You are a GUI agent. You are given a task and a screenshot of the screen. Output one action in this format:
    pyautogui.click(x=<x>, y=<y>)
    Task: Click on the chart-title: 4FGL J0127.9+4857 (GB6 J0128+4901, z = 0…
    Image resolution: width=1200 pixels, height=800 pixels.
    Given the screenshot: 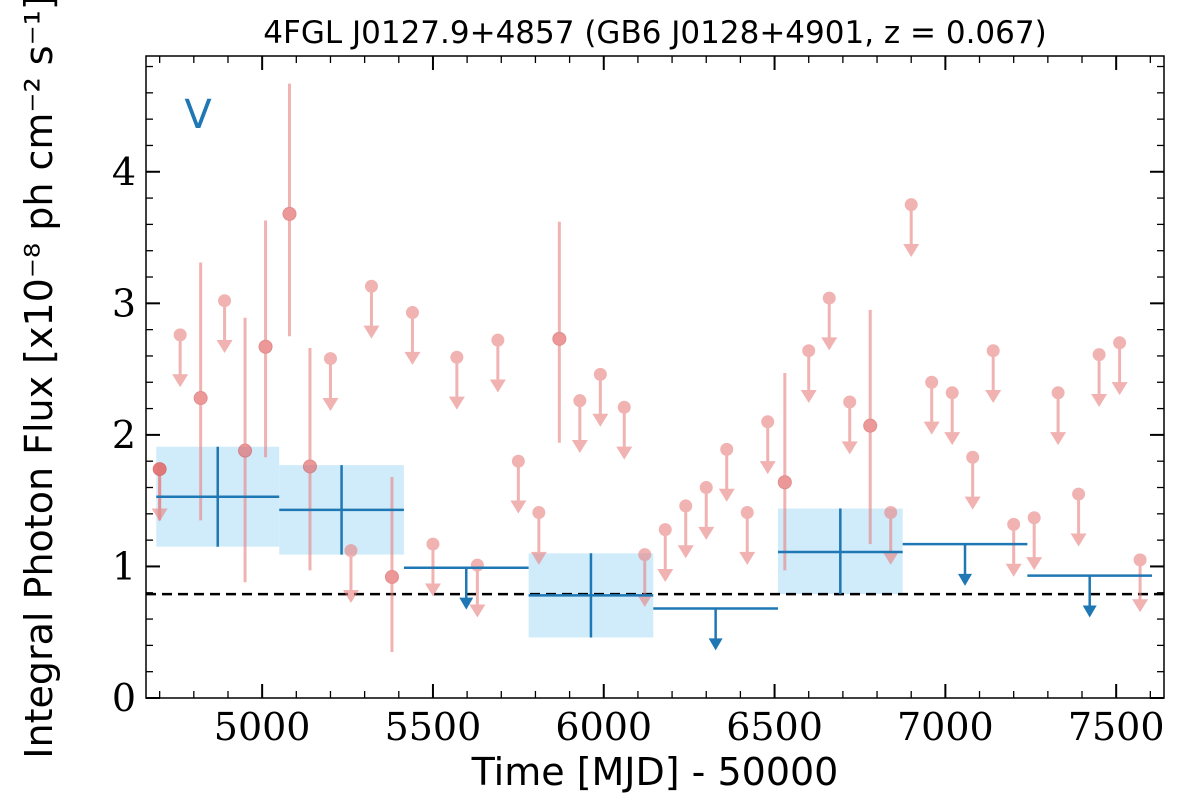 What is the action you would take?
    pyautogui.click(x=654, y=33)
    